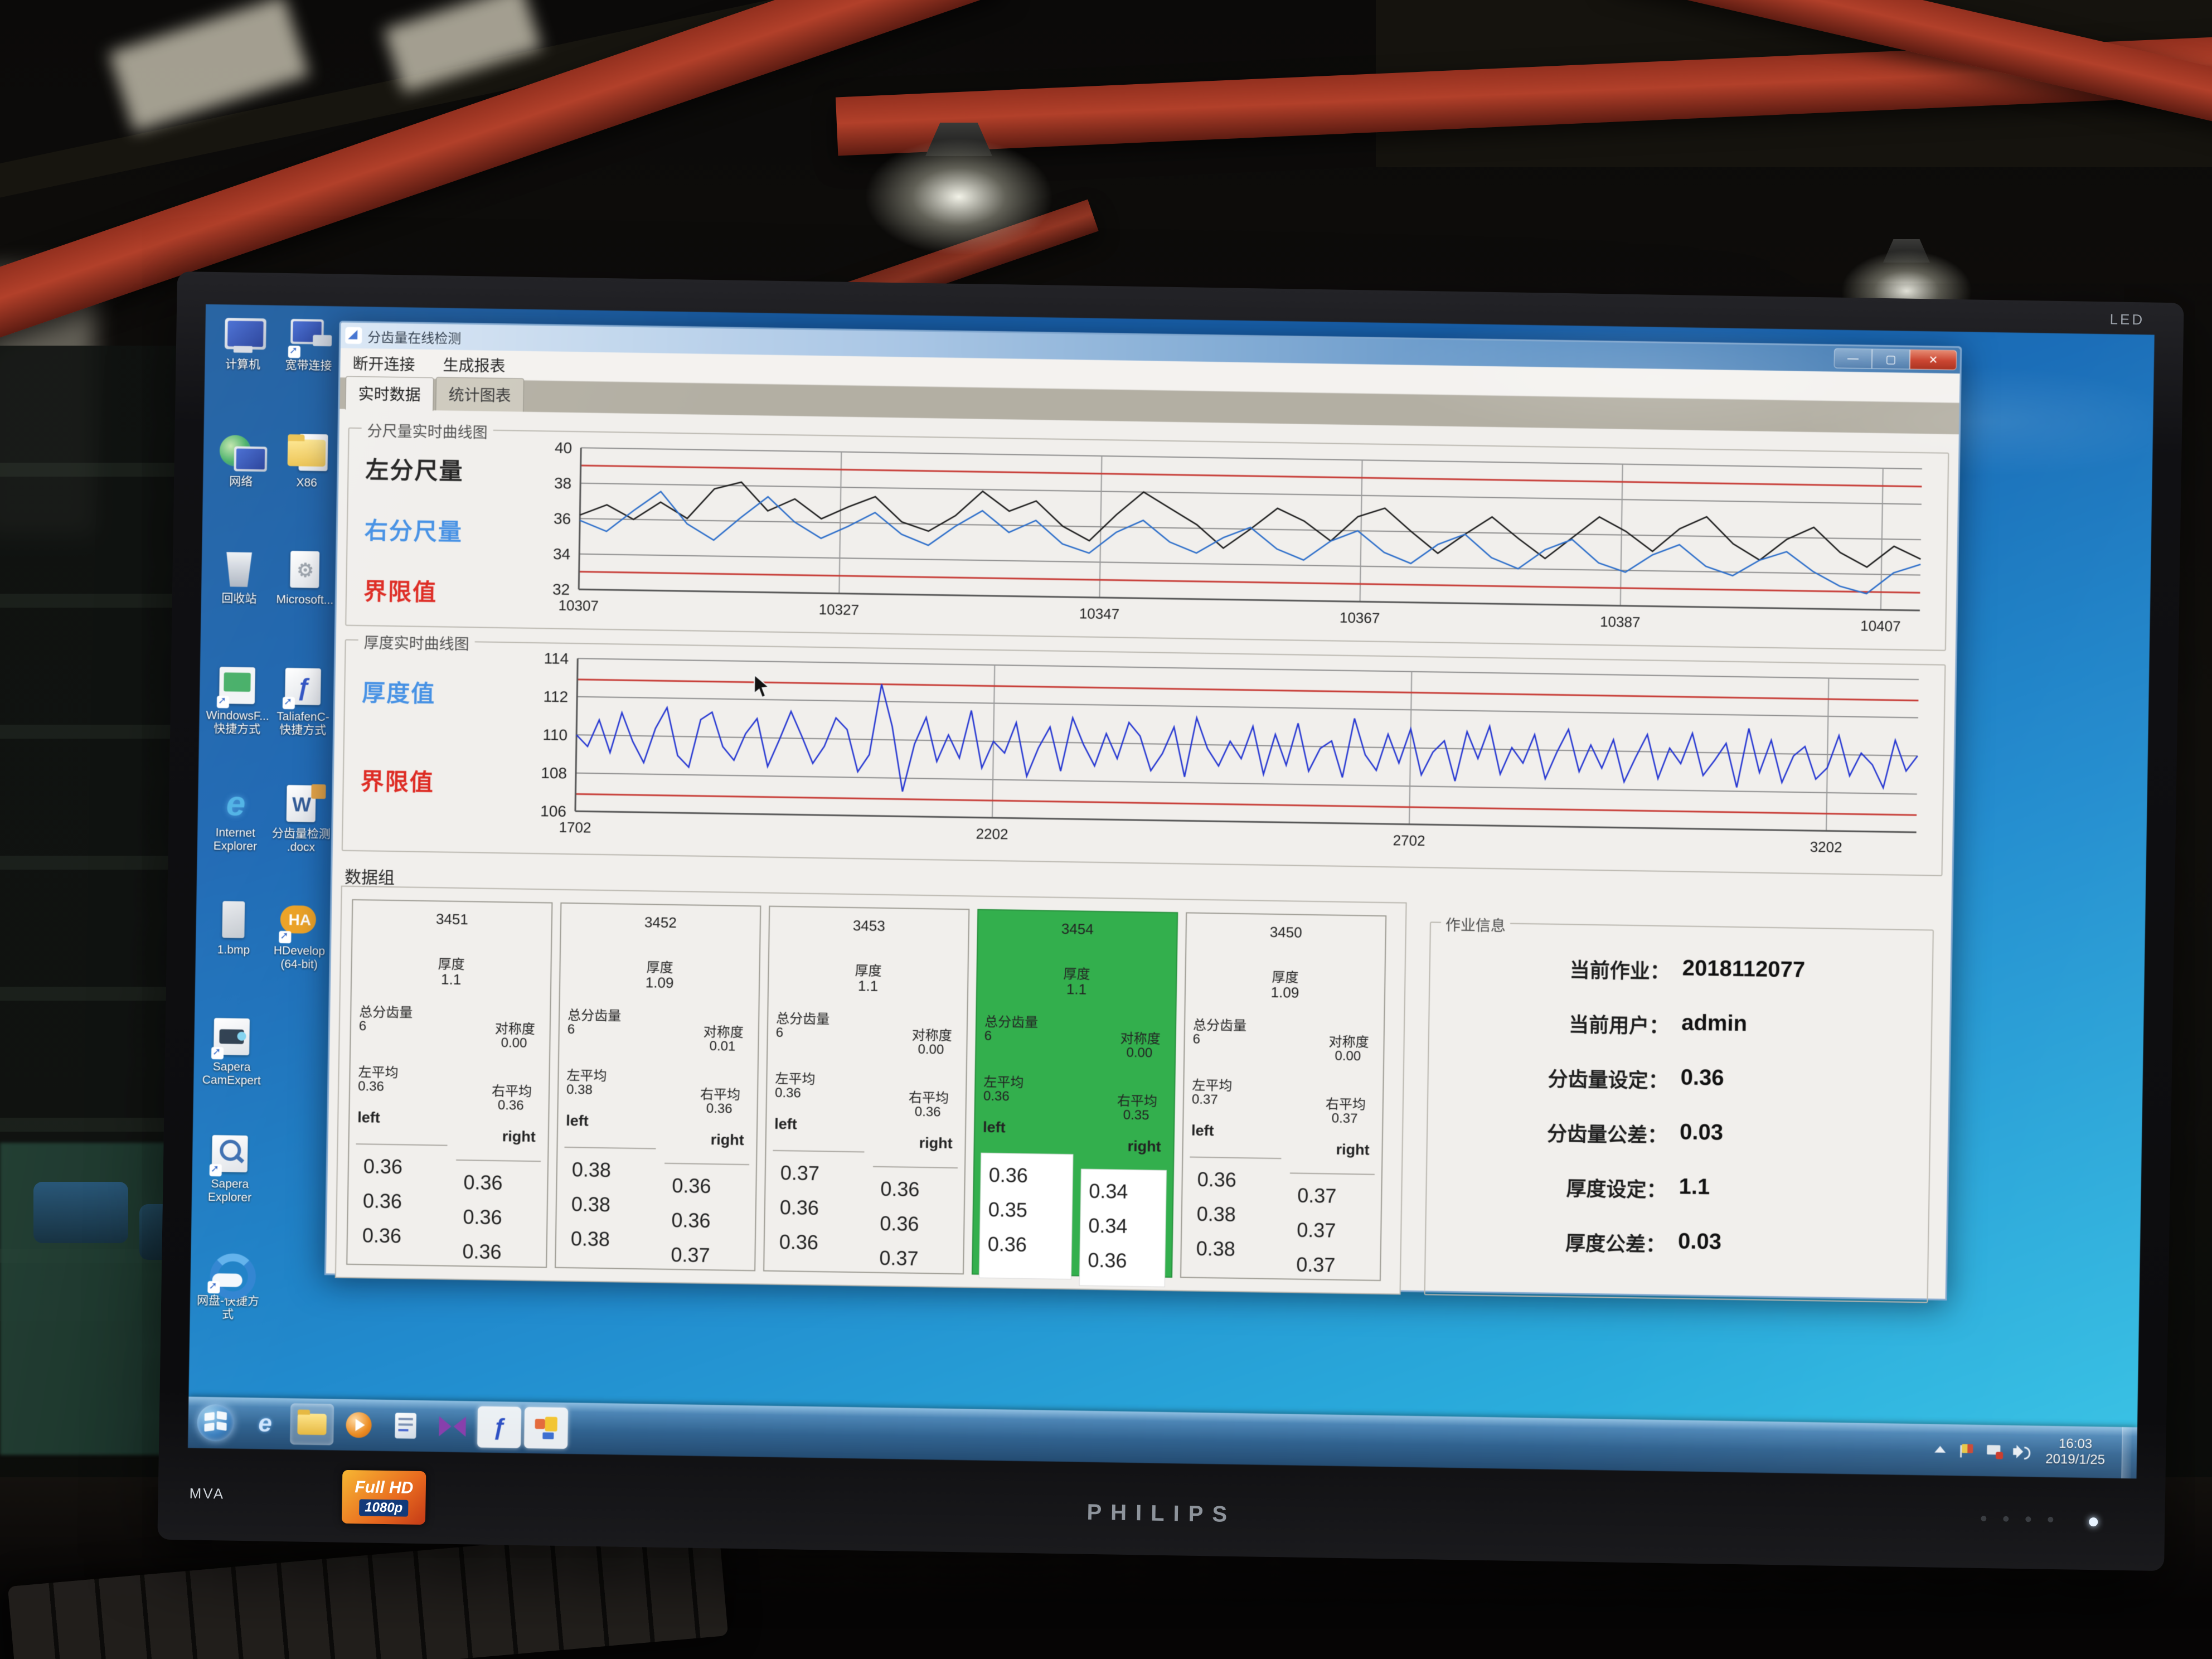 The image size is (2212, 1659). Describe the element at coordinates (307, 482) in the screenshot. I see `desktop-icon-label: X86` at that location.